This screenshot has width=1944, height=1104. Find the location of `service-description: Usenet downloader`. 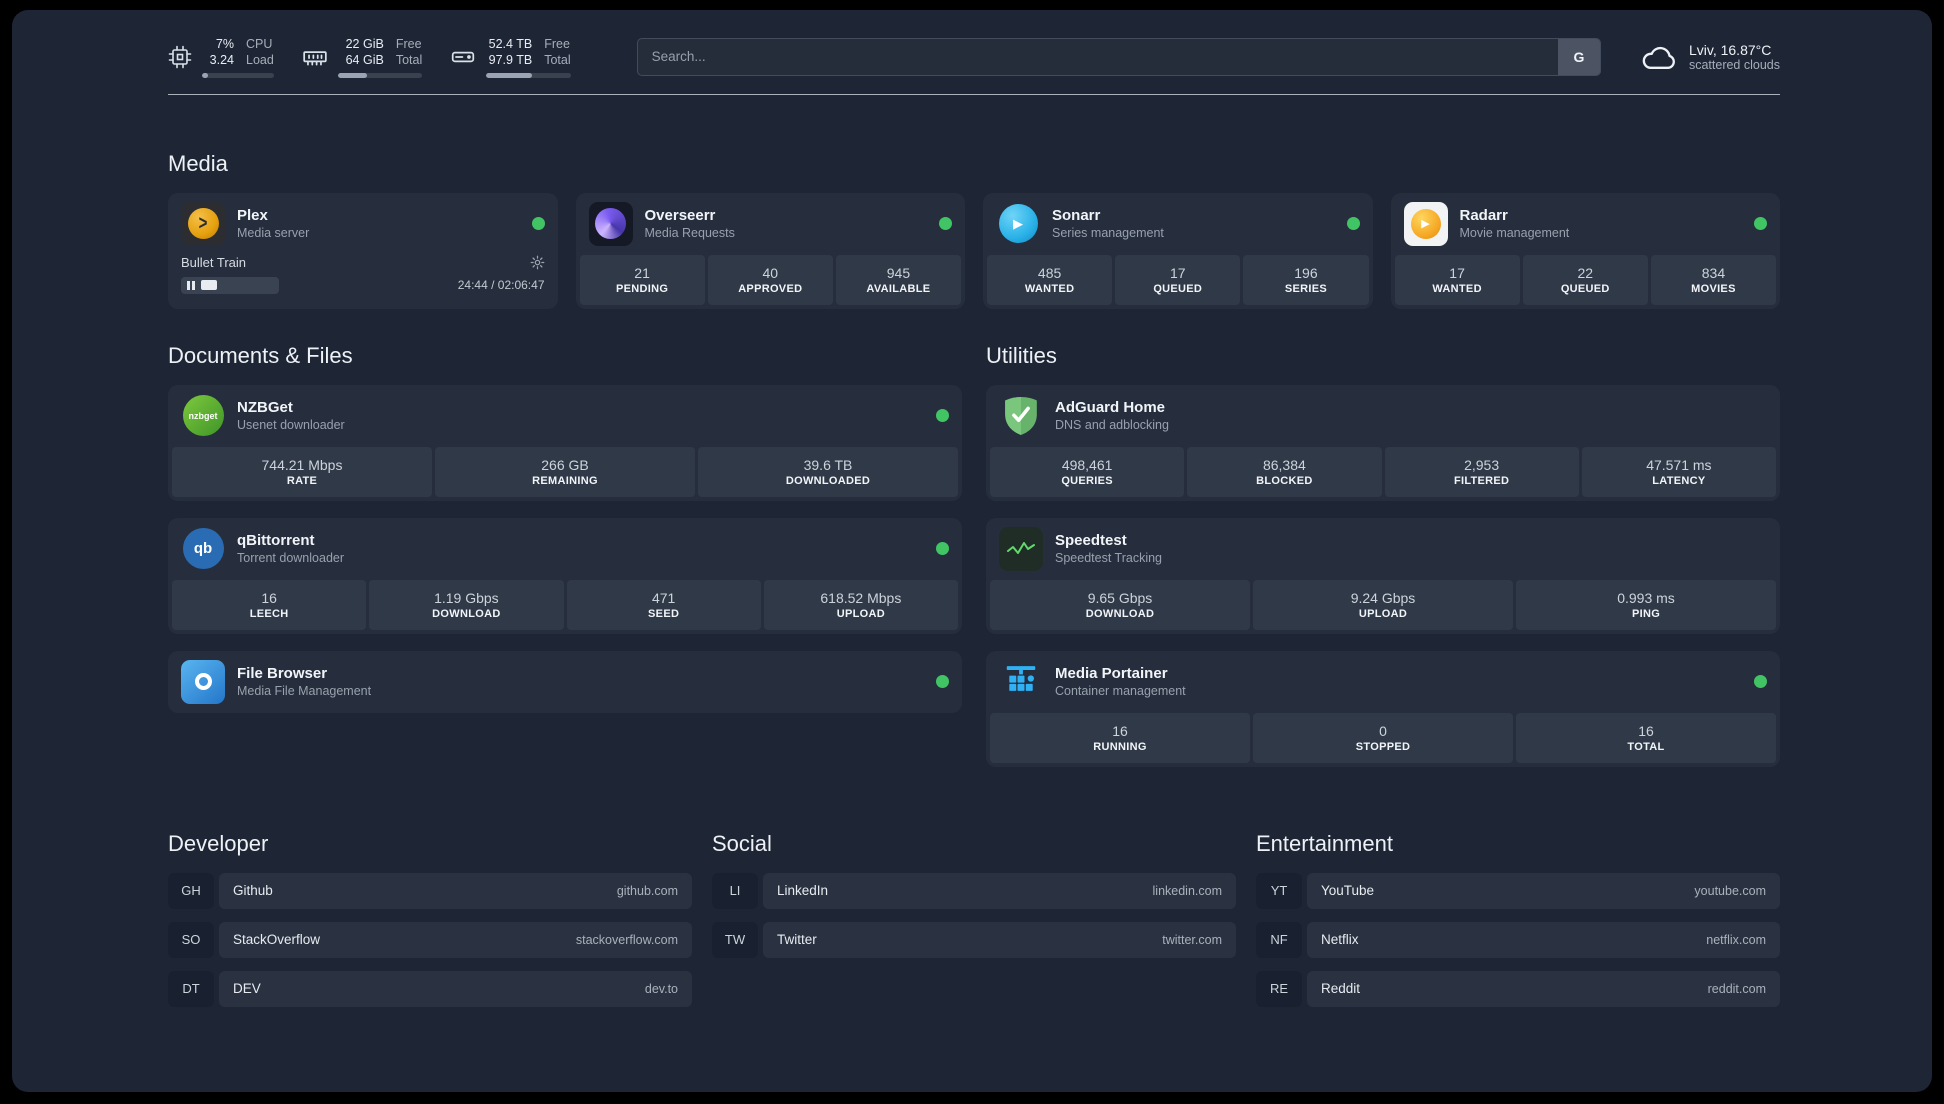

service-description: Usenet downloader is located at coordinates (291, 425).